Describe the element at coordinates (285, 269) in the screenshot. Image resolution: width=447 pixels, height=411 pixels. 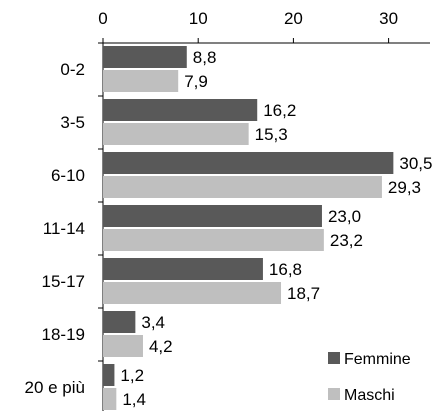
I see `data-label: 16,8` at that location.